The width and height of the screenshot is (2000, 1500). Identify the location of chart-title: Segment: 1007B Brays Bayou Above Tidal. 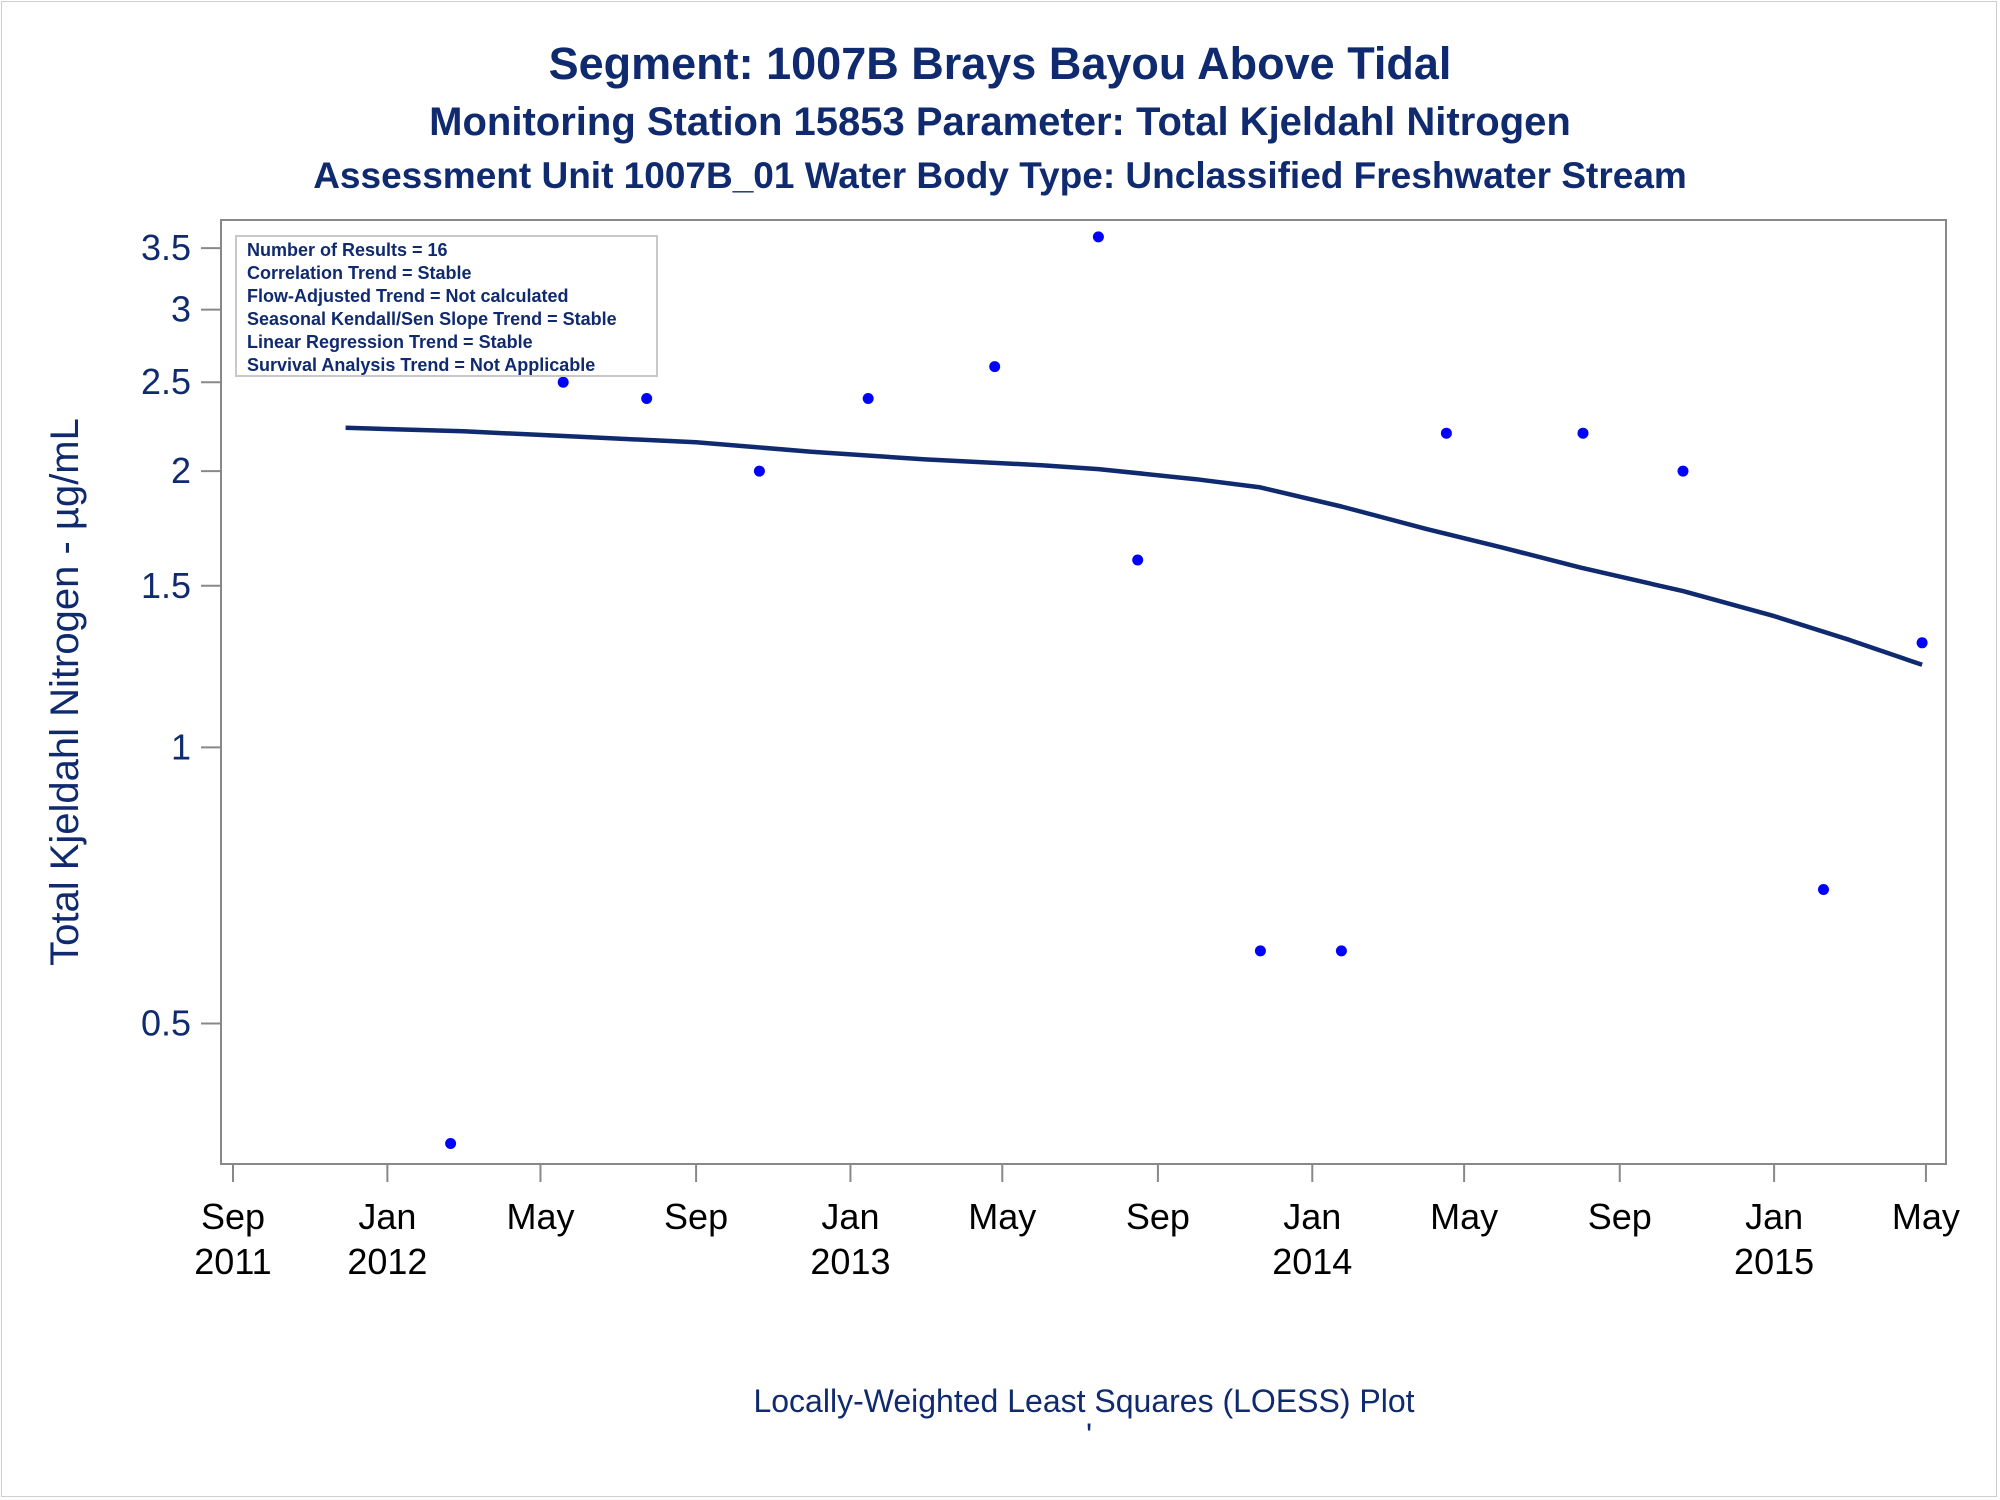
(1000, 63).